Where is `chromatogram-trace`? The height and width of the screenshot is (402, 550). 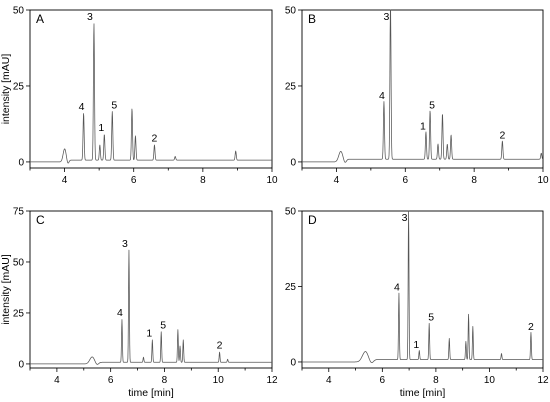 chromatogram-trace is located at coordinates (151, 307).